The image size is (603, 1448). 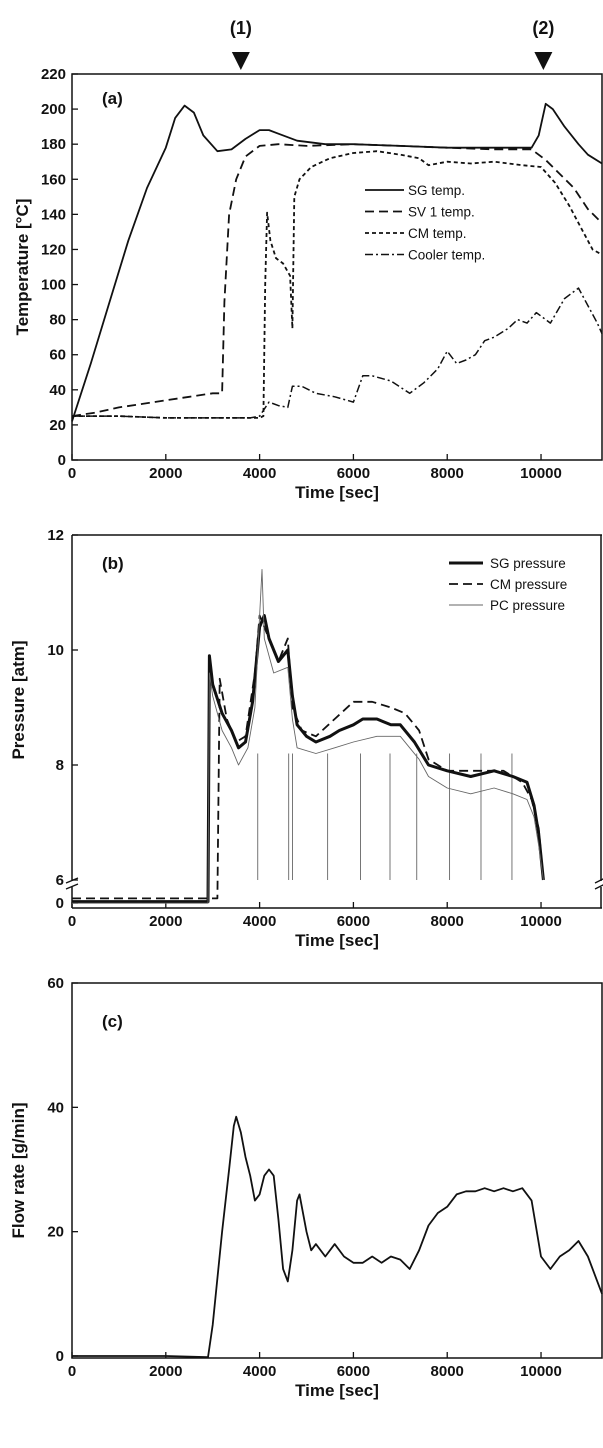 I want to click on y-tick-label: 80, so click(x=57, y=320).